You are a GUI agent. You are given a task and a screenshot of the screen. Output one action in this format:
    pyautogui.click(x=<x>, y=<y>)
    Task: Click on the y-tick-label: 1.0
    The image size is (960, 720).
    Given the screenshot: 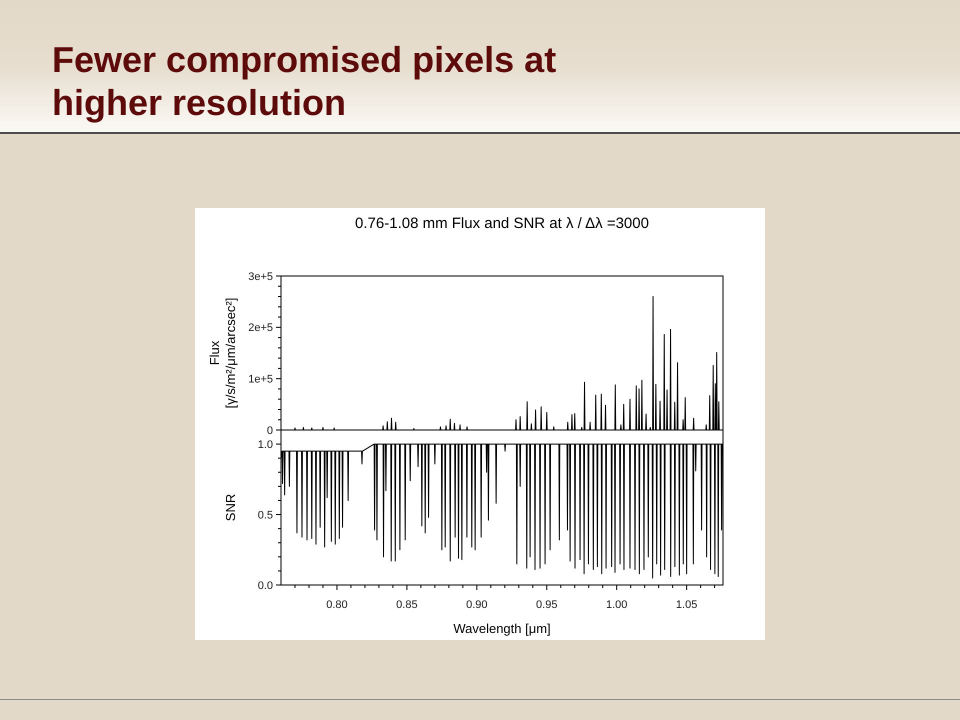 What is the action you would take?
    pyautogui.click(x=265, y=444)
    